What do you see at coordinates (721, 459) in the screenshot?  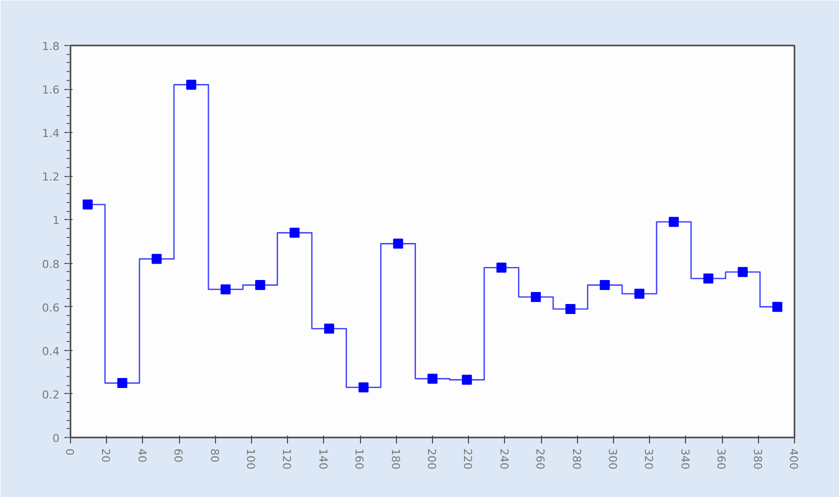 I see `x-tick-label: 360` at bounding box center [721, 459].